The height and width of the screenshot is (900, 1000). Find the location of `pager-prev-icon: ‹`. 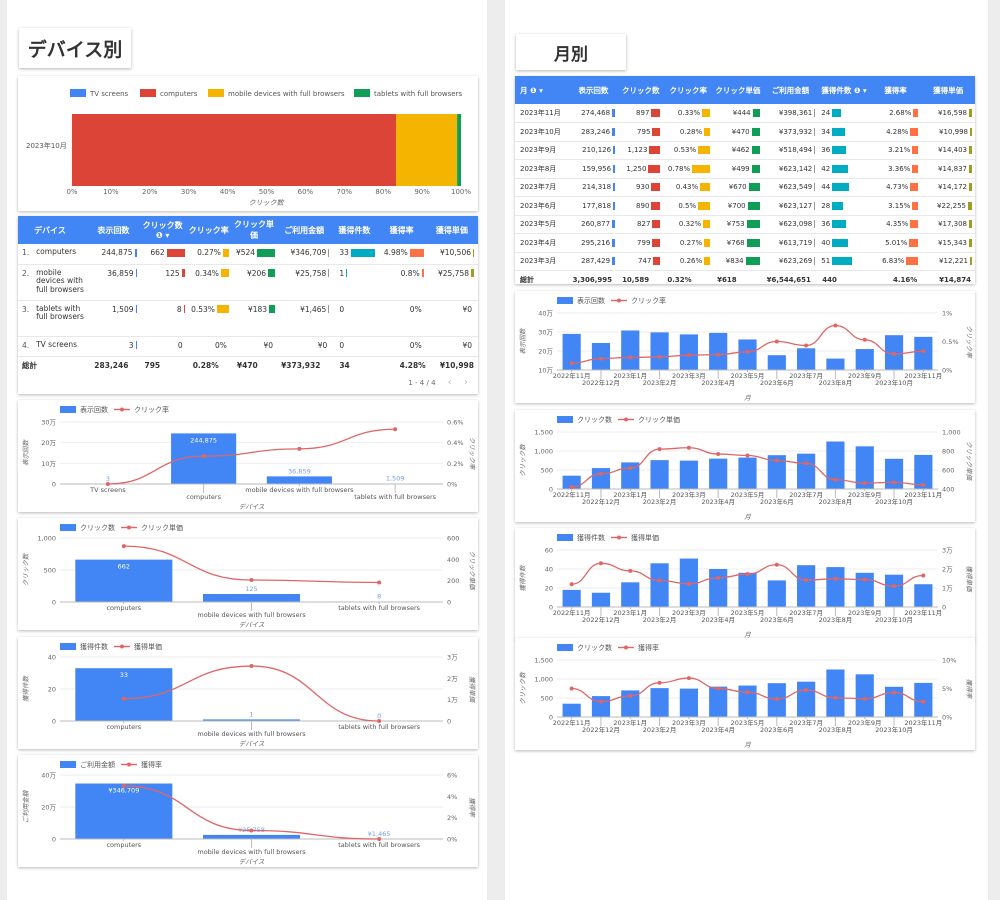

pager-prev-icon: ‹ is located at coordinates (449, 382).